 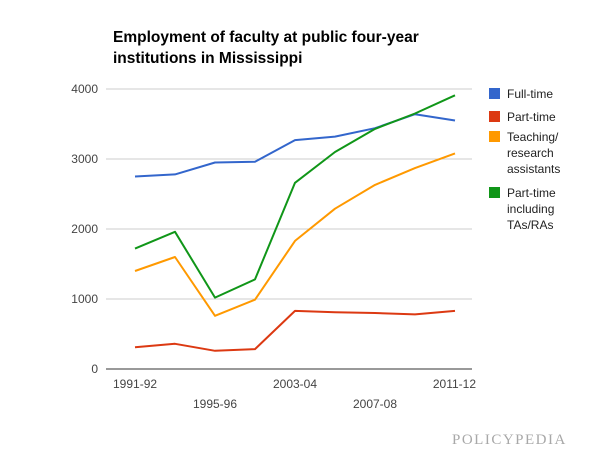 What do you see at coordinates (533, 169) in the screenshot?
I see `legend-label: assistants` at bounding box center [533, 169].